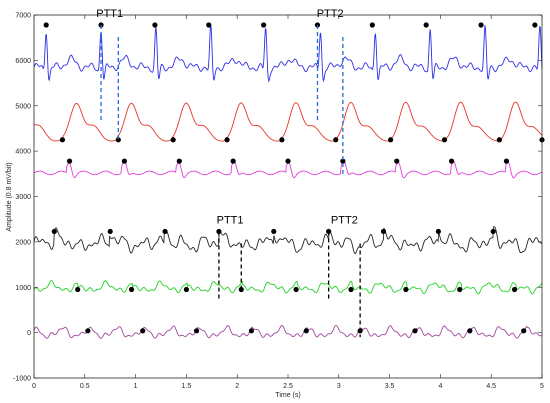  Describe the element at coordinates (287, 395) in the screenshot. I see `x-axis-label: Time (s)` at that location.